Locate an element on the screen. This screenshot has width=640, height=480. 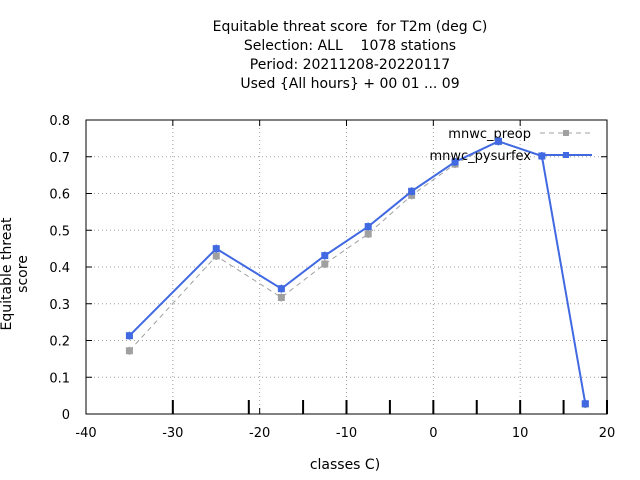
x-tick-label: 0 is located at coordinates (433, 433).